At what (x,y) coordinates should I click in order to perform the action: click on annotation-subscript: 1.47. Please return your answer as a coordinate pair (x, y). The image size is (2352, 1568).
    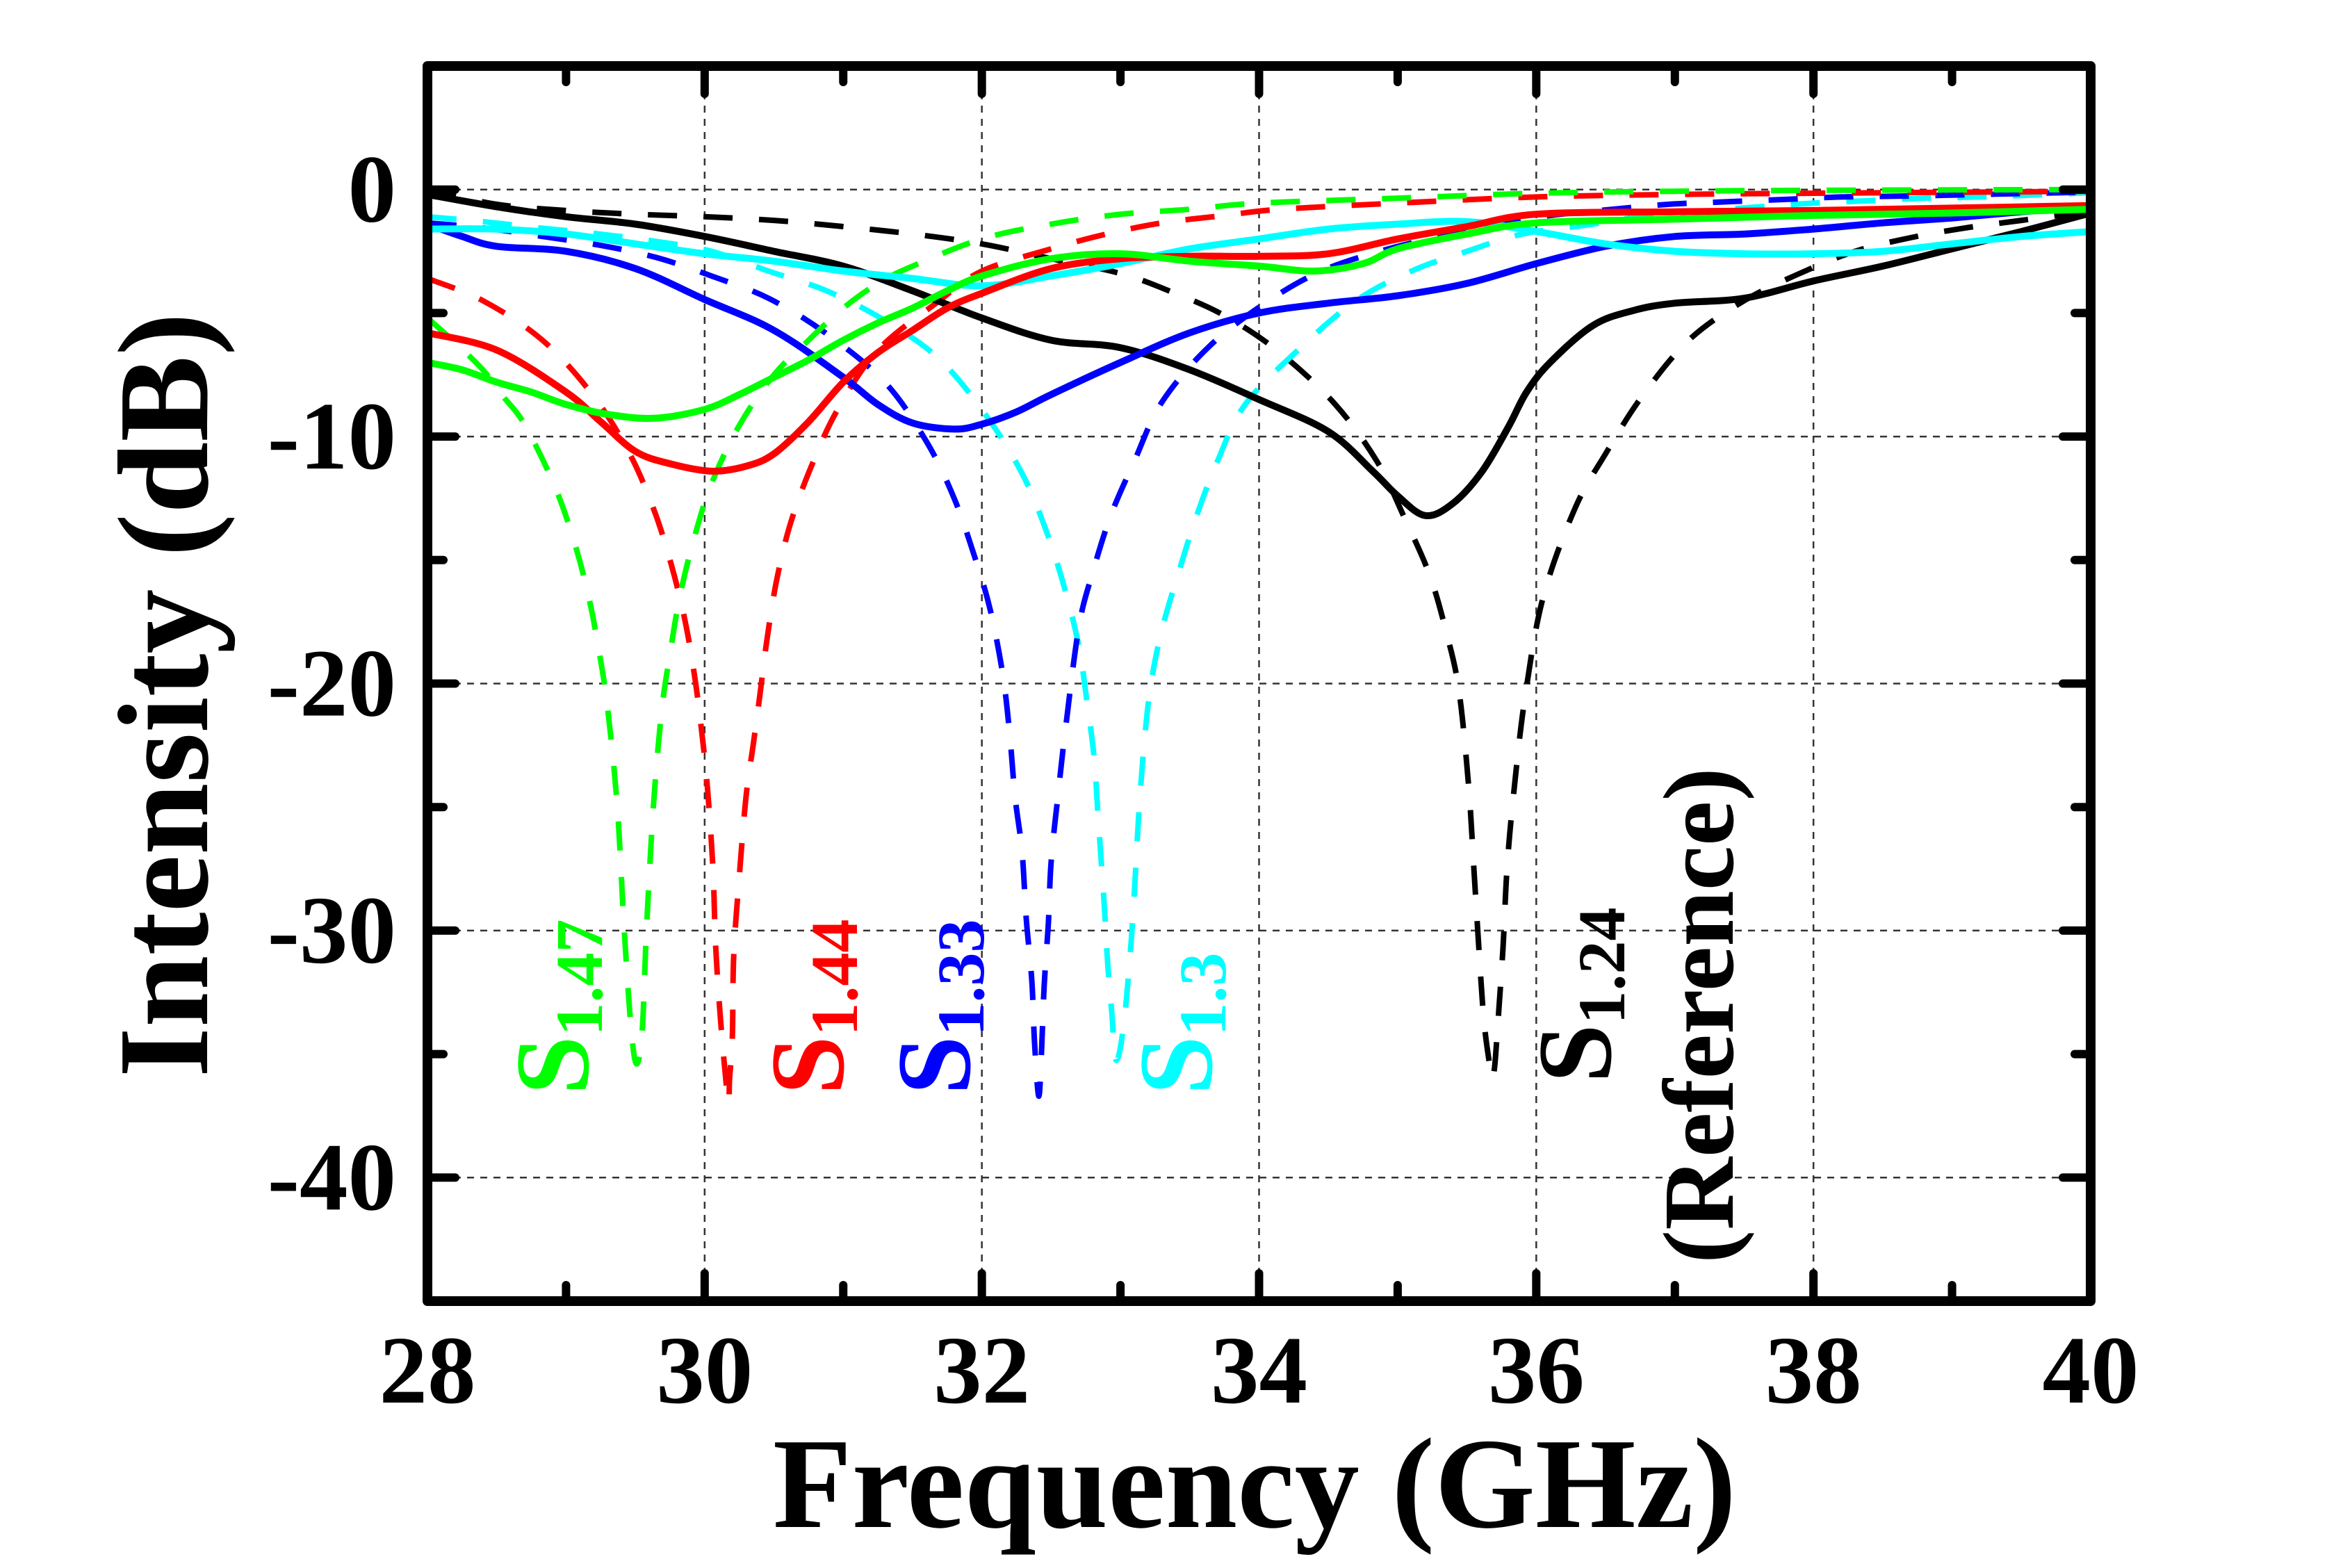
    Looking at the image, I should click on (579, 977).